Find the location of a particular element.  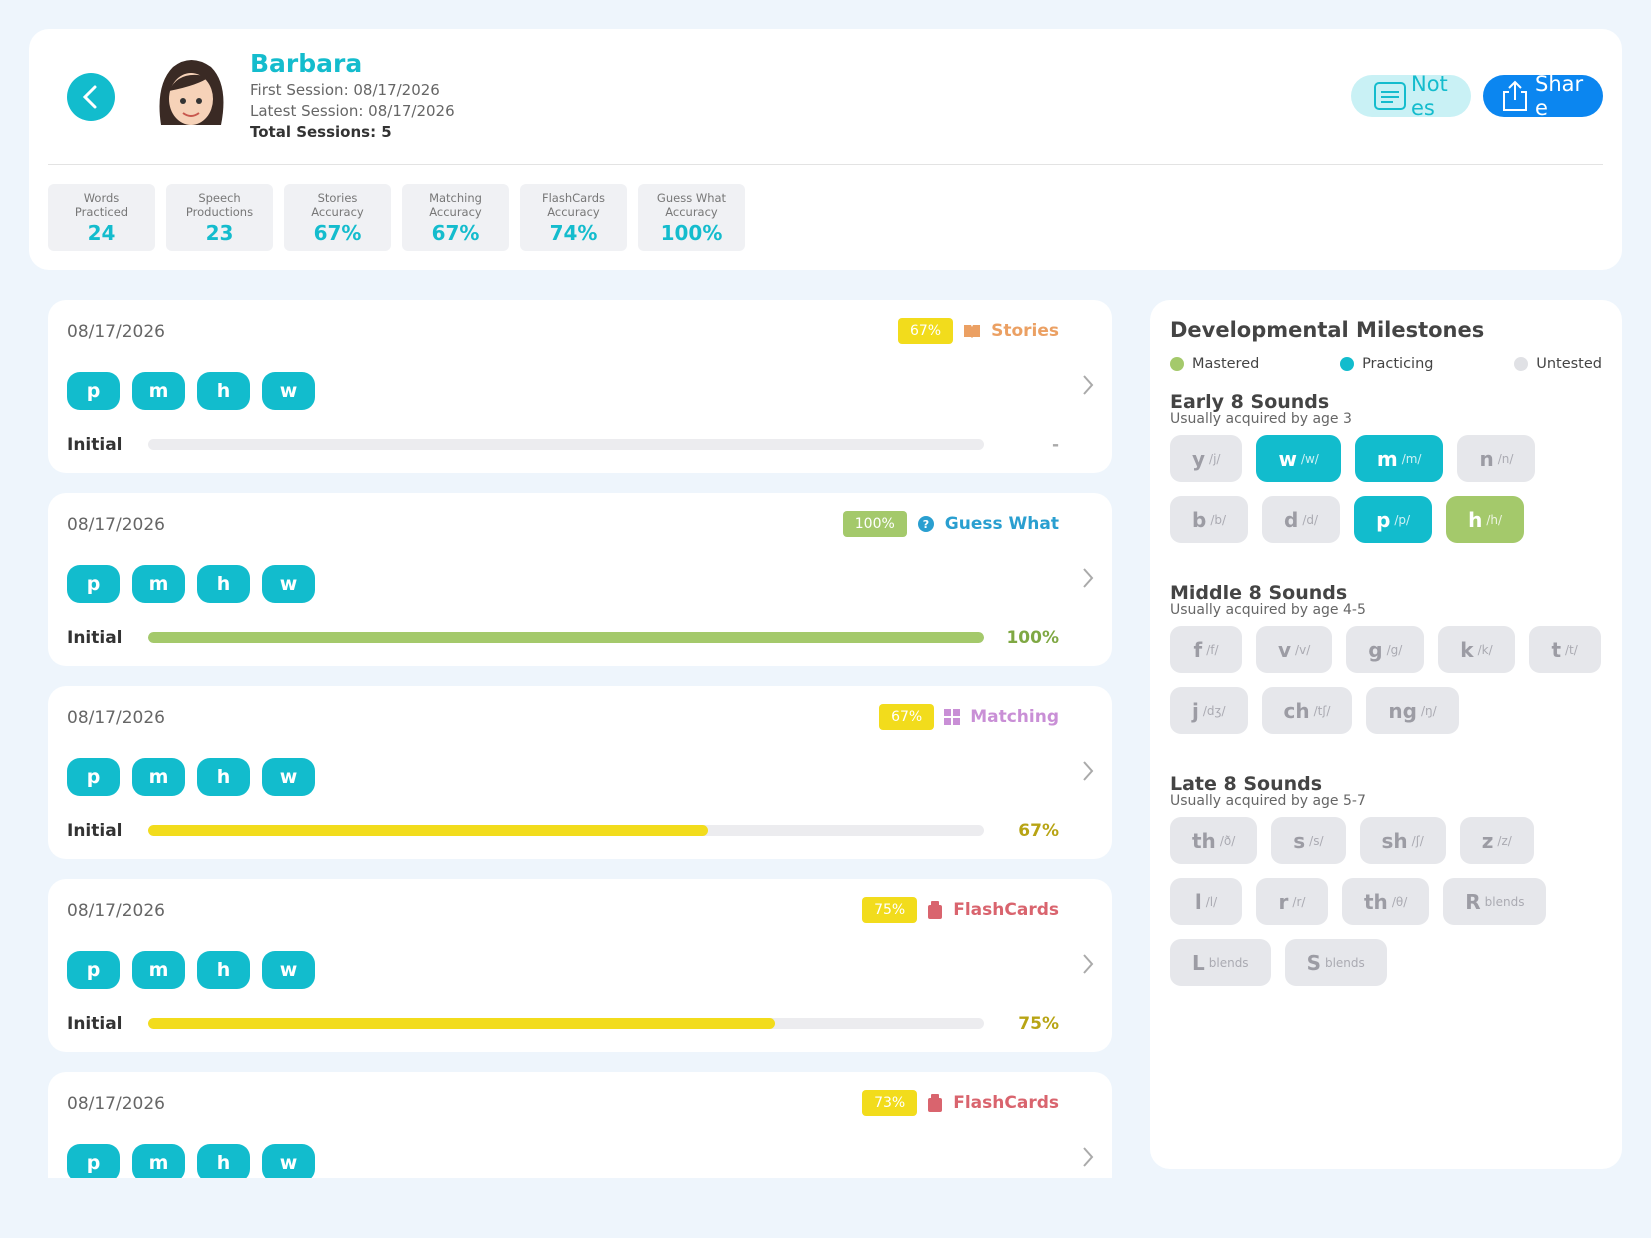

sound-tile: h/h/ is located at coordinates (1485, 519).